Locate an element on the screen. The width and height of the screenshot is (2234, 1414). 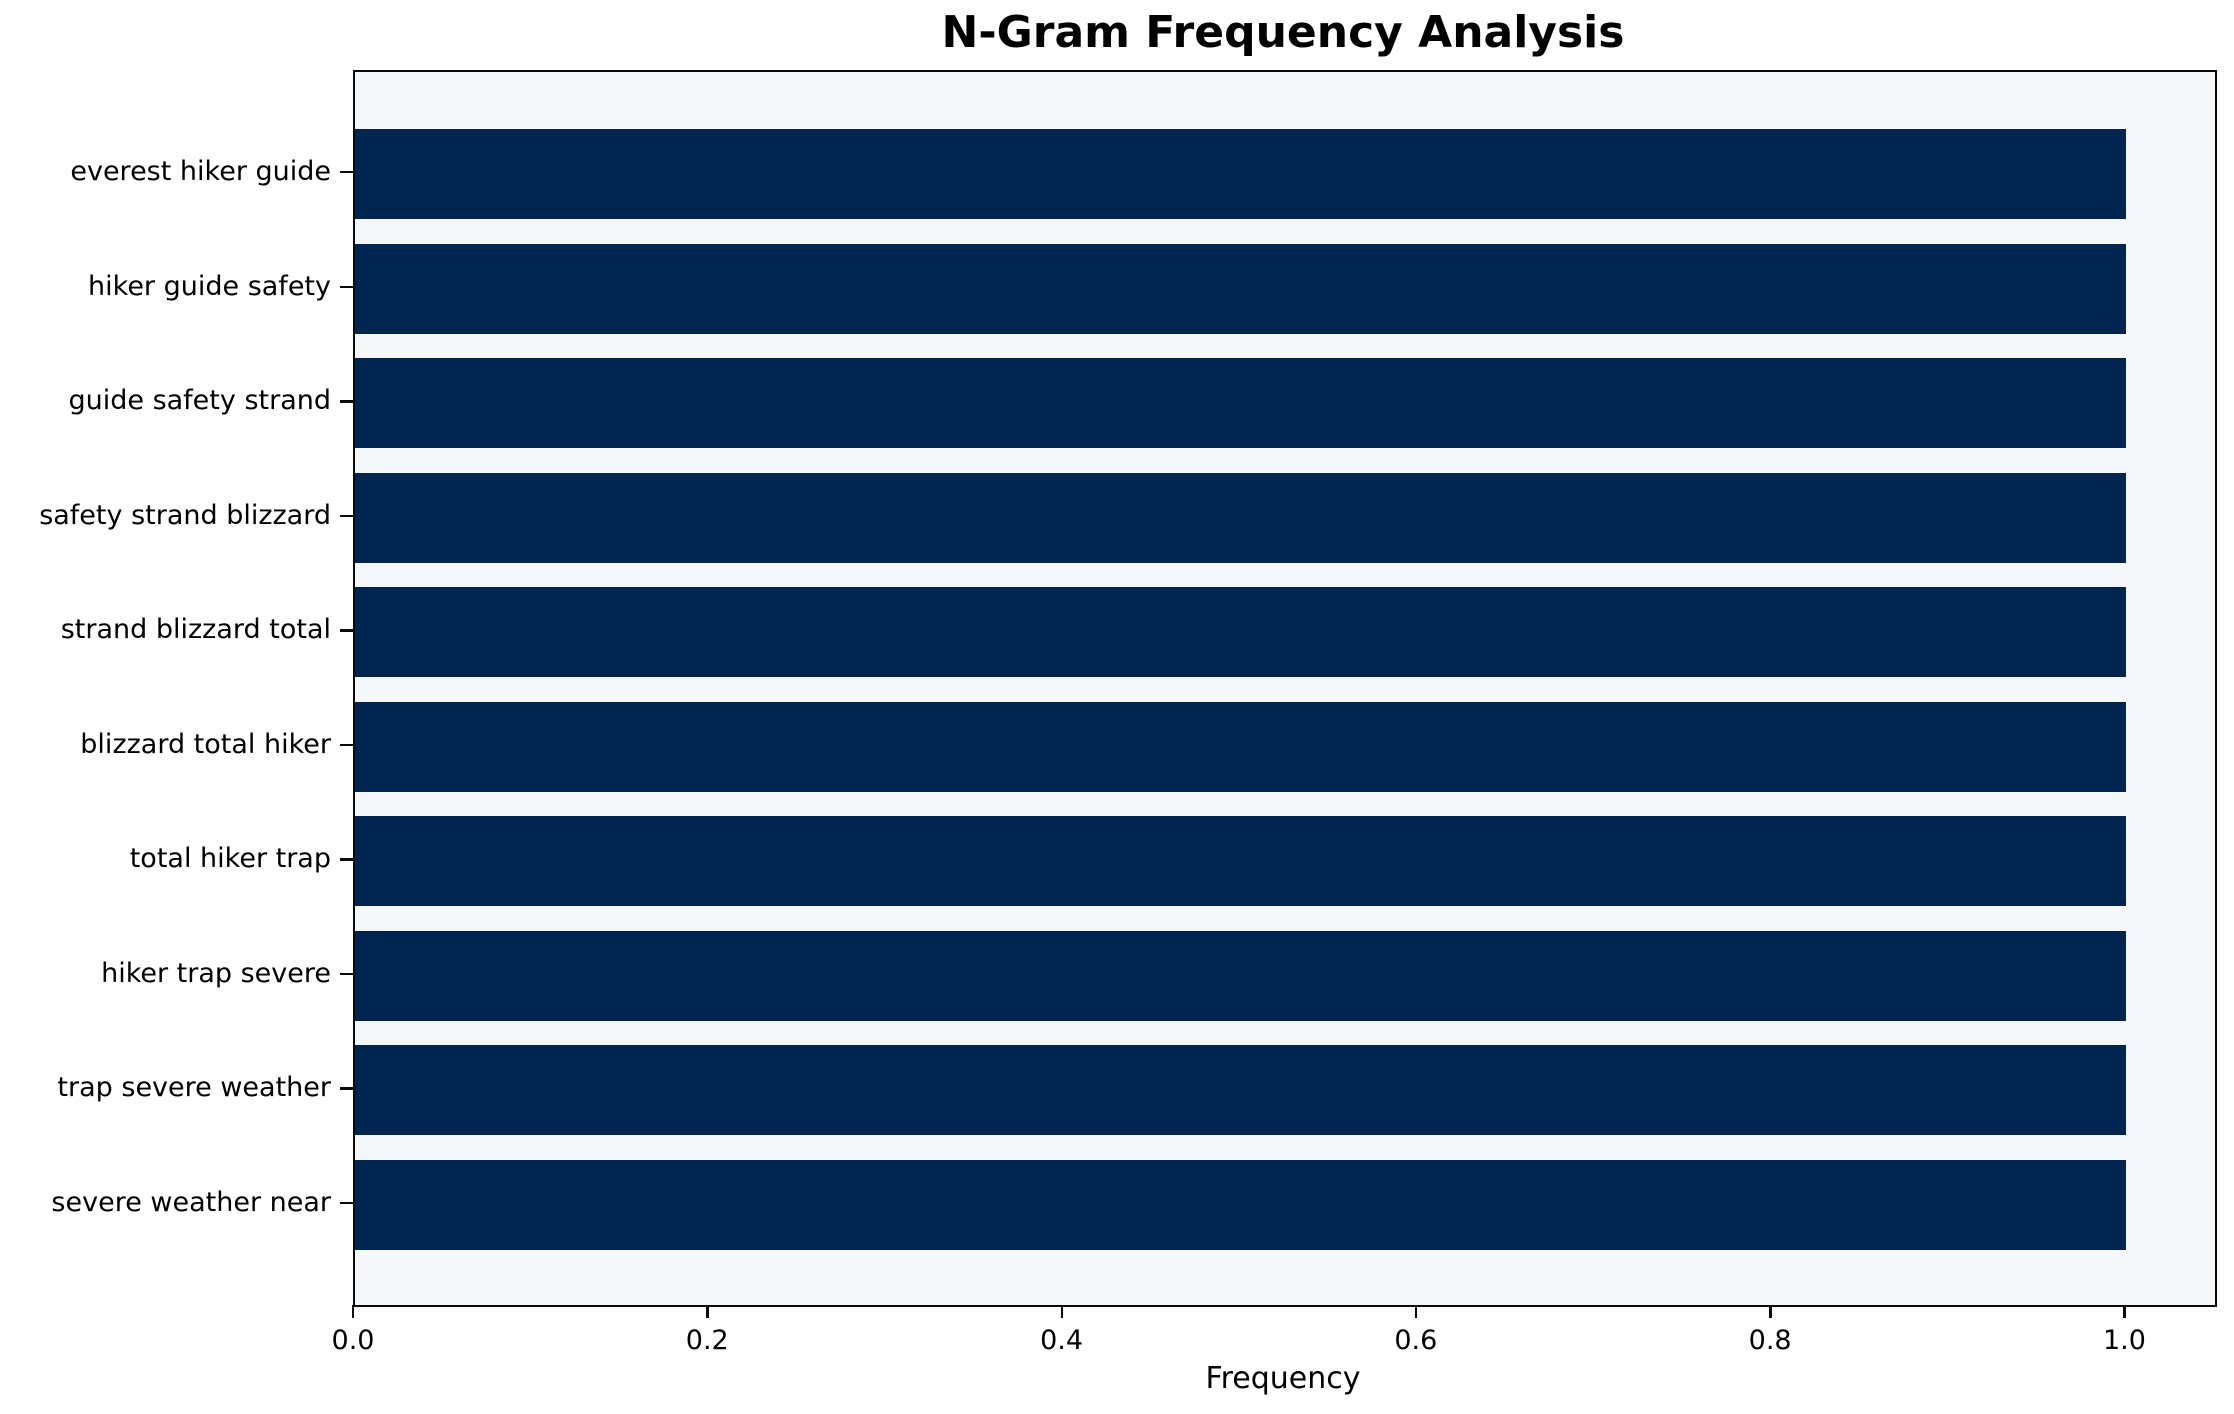
x-tick-label: 1.0 is located at coordinates (2124, 1340).